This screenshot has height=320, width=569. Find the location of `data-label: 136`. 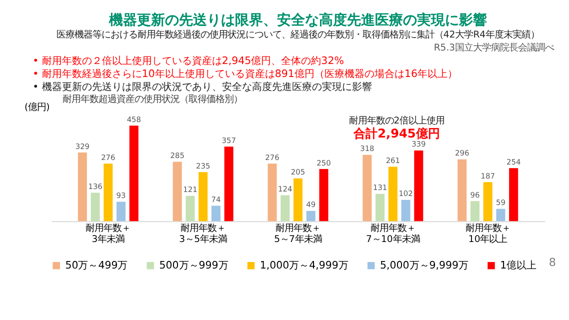

data-label: 136 is located at coordinates (95, 187).